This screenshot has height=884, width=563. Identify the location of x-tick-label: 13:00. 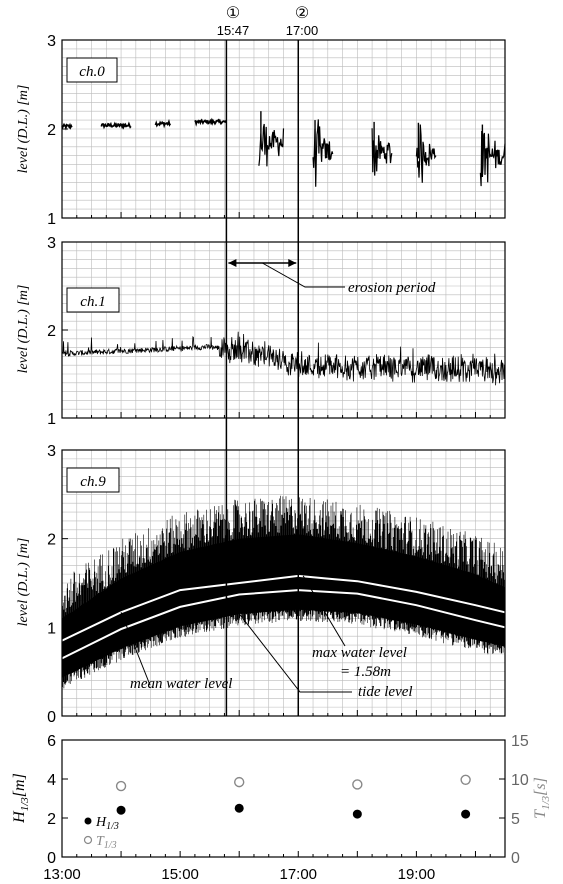
(62, 874).